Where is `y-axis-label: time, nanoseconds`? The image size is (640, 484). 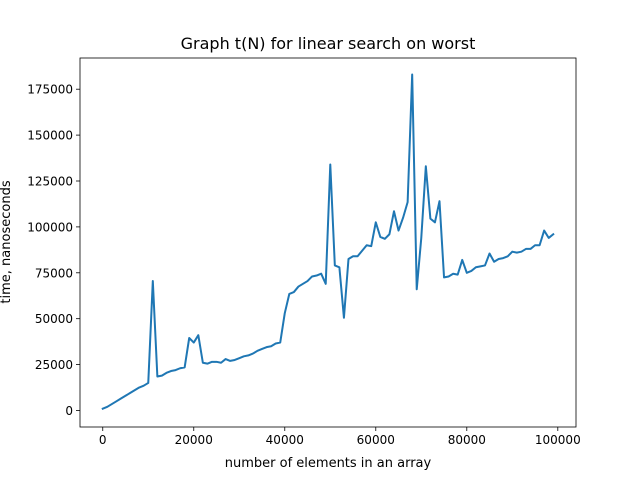 y-axis-label: time, nanoseconds is located at coordinates (7, 241).